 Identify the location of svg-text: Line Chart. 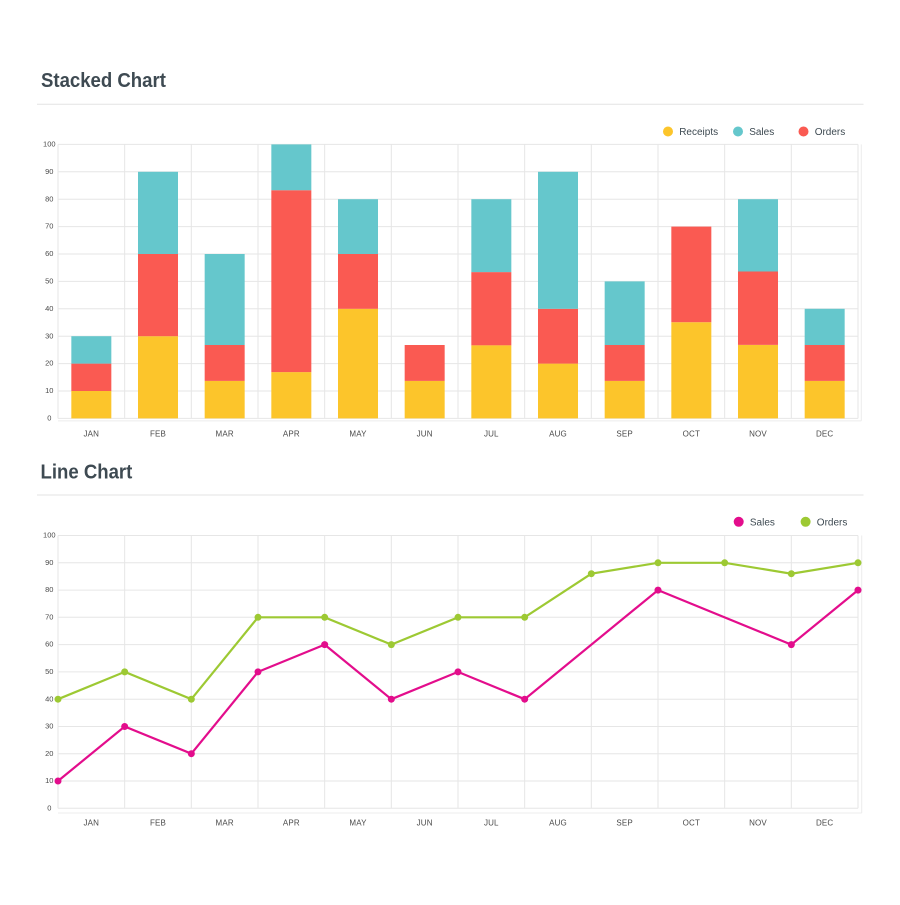
(87, 472).